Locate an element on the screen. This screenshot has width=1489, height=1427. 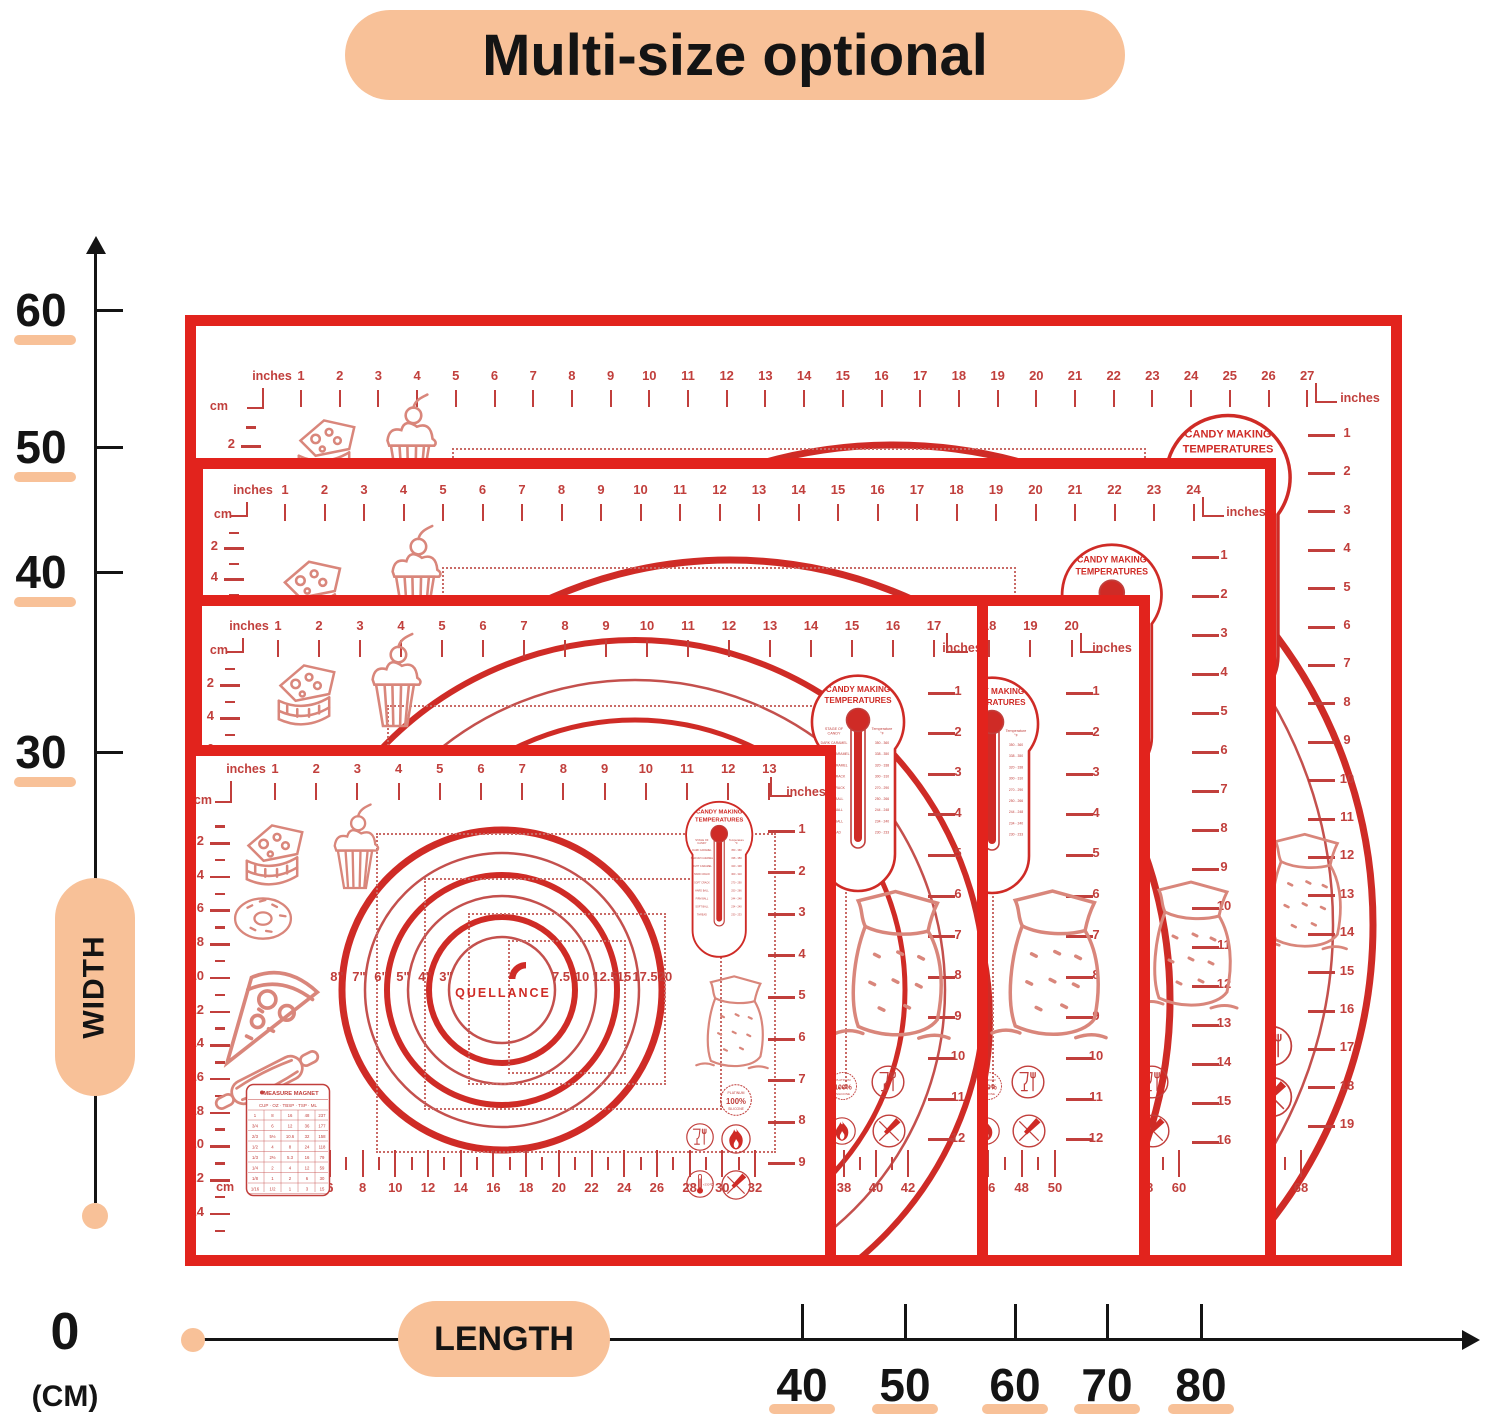
svg-text: 250 - 266 is located at coordinates (882, 799).